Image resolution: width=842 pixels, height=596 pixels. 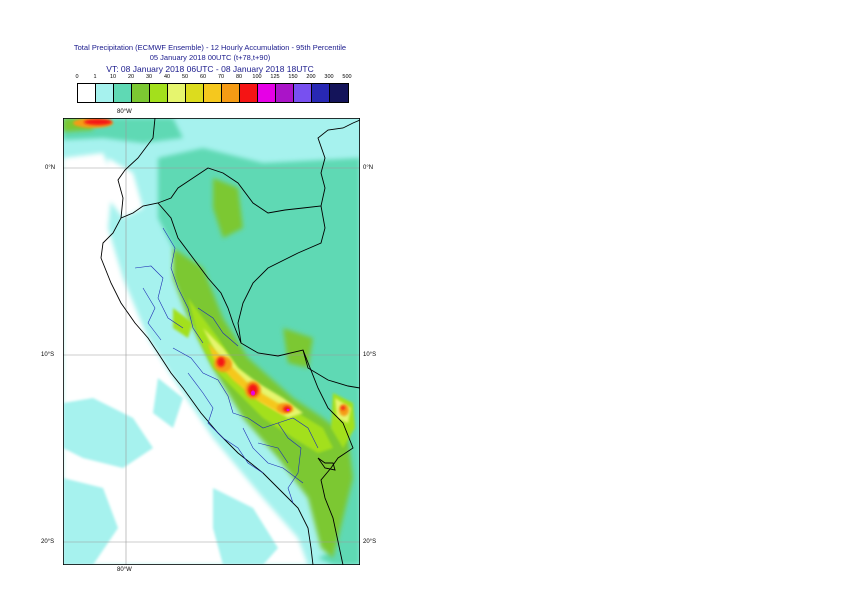 What do you see at coordinates (275, 77) in the screenshot?
I see `legend-threshold-label: 125` at bounding box center [275, 77].